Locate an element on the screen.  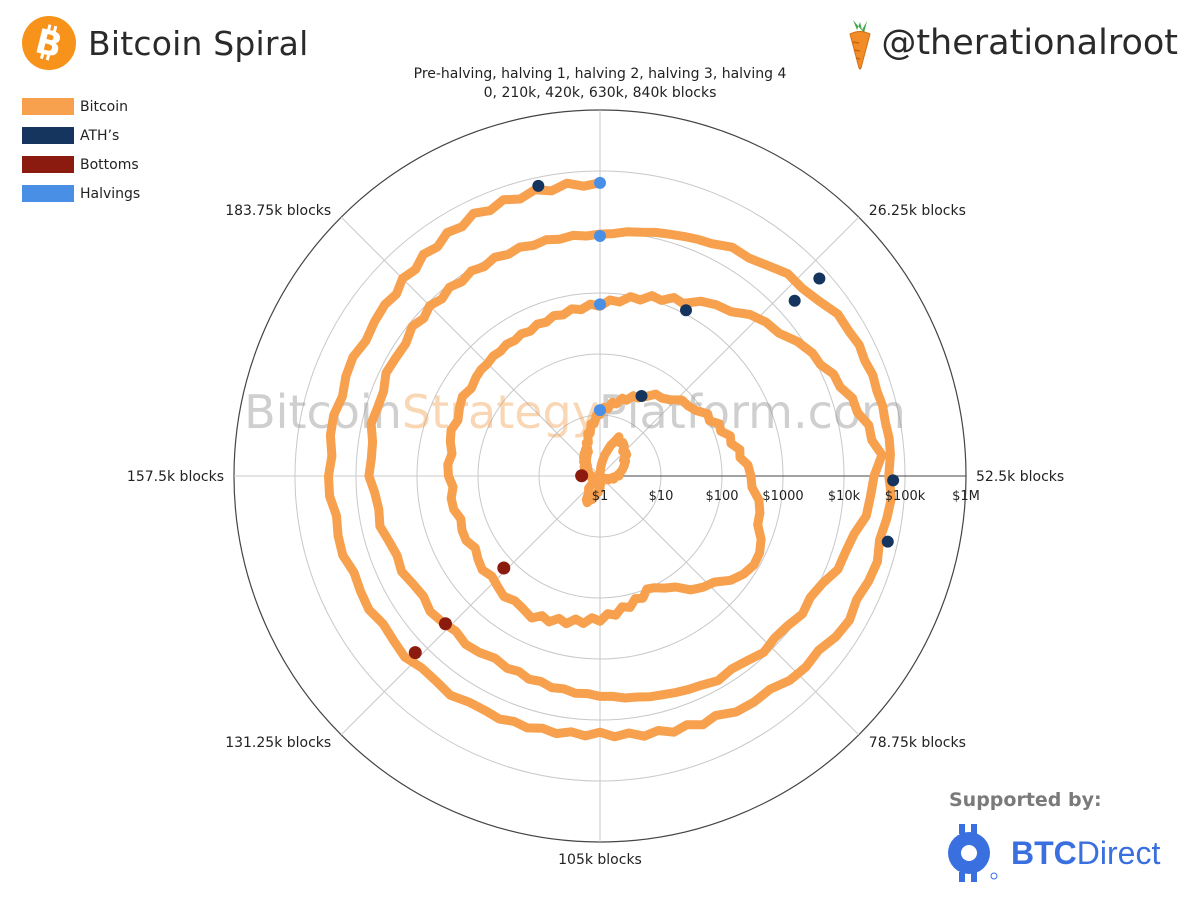
legend-label-bottoms: Bottoms is located at coordinates (109, 164).